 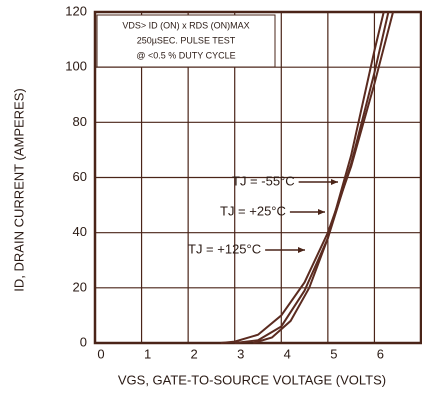 What do you see at coordinates (253, 210) in the screenshot?
I see `series-label: TJ = +25°C` at bounding box center [253, 210].